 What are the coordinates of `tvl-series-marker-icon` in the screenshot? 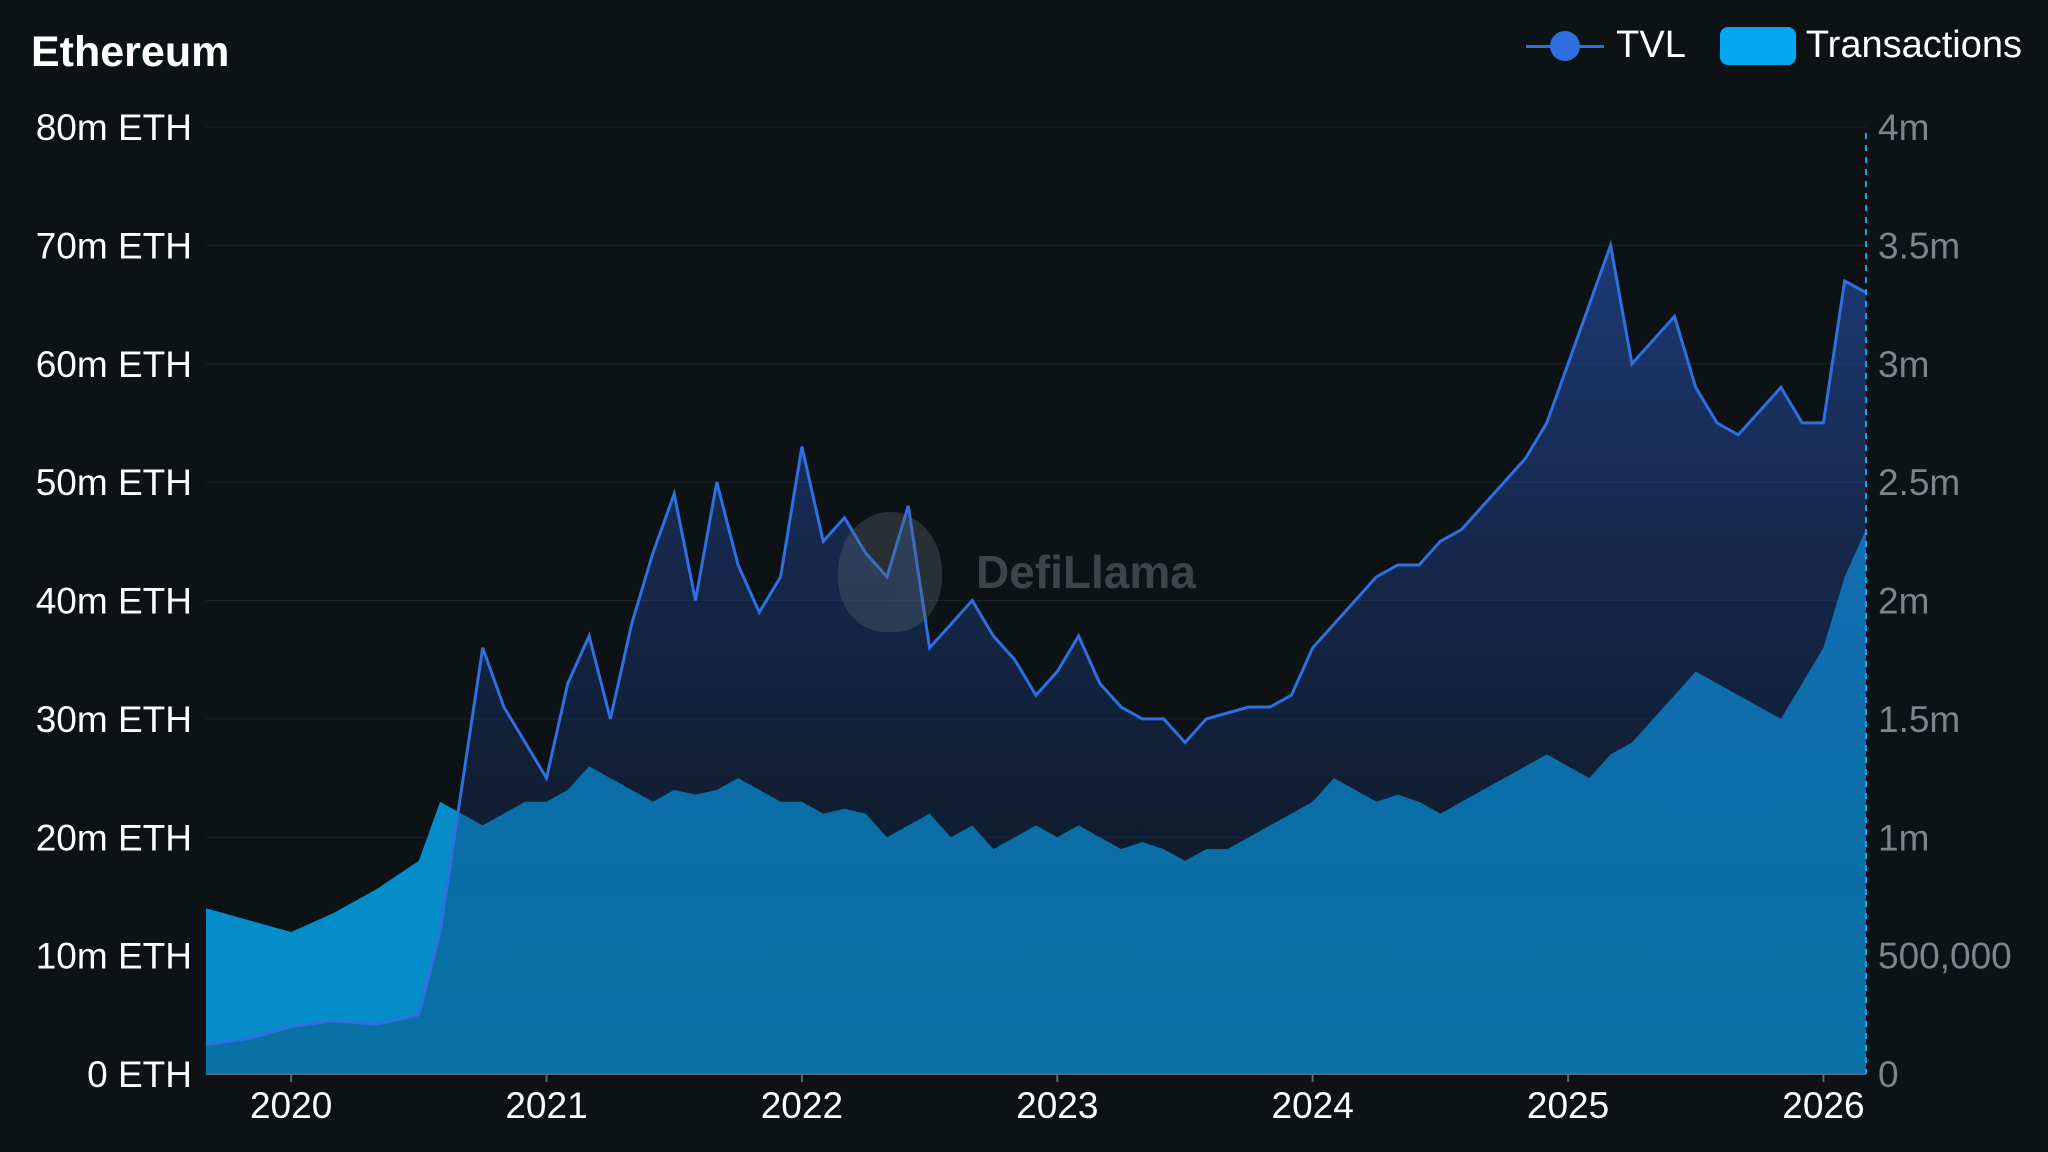 It's located at (1565, 46).